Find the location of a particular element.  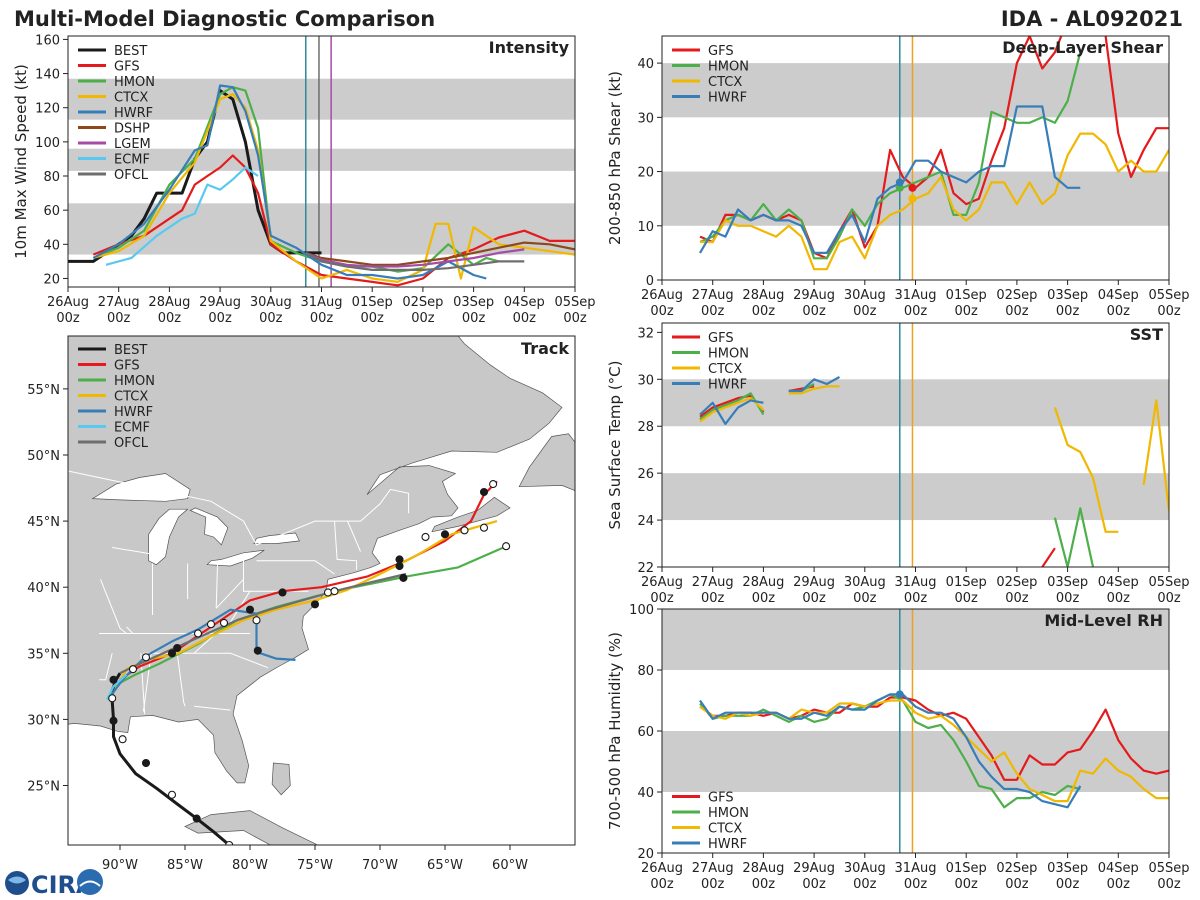

series-line-ctcx is located at coordinates (934, 201).